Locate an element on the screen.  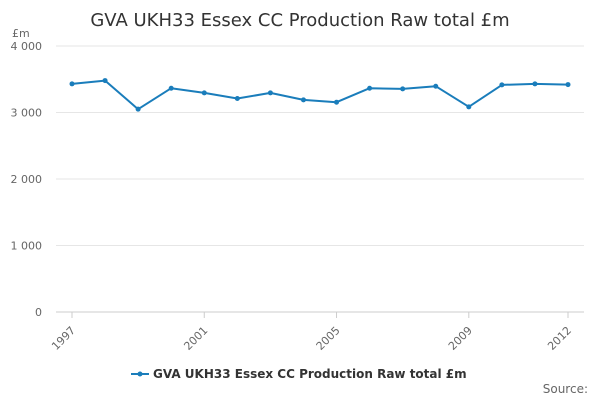
y-tick-label: 0 is located at coordinates (38, 312).